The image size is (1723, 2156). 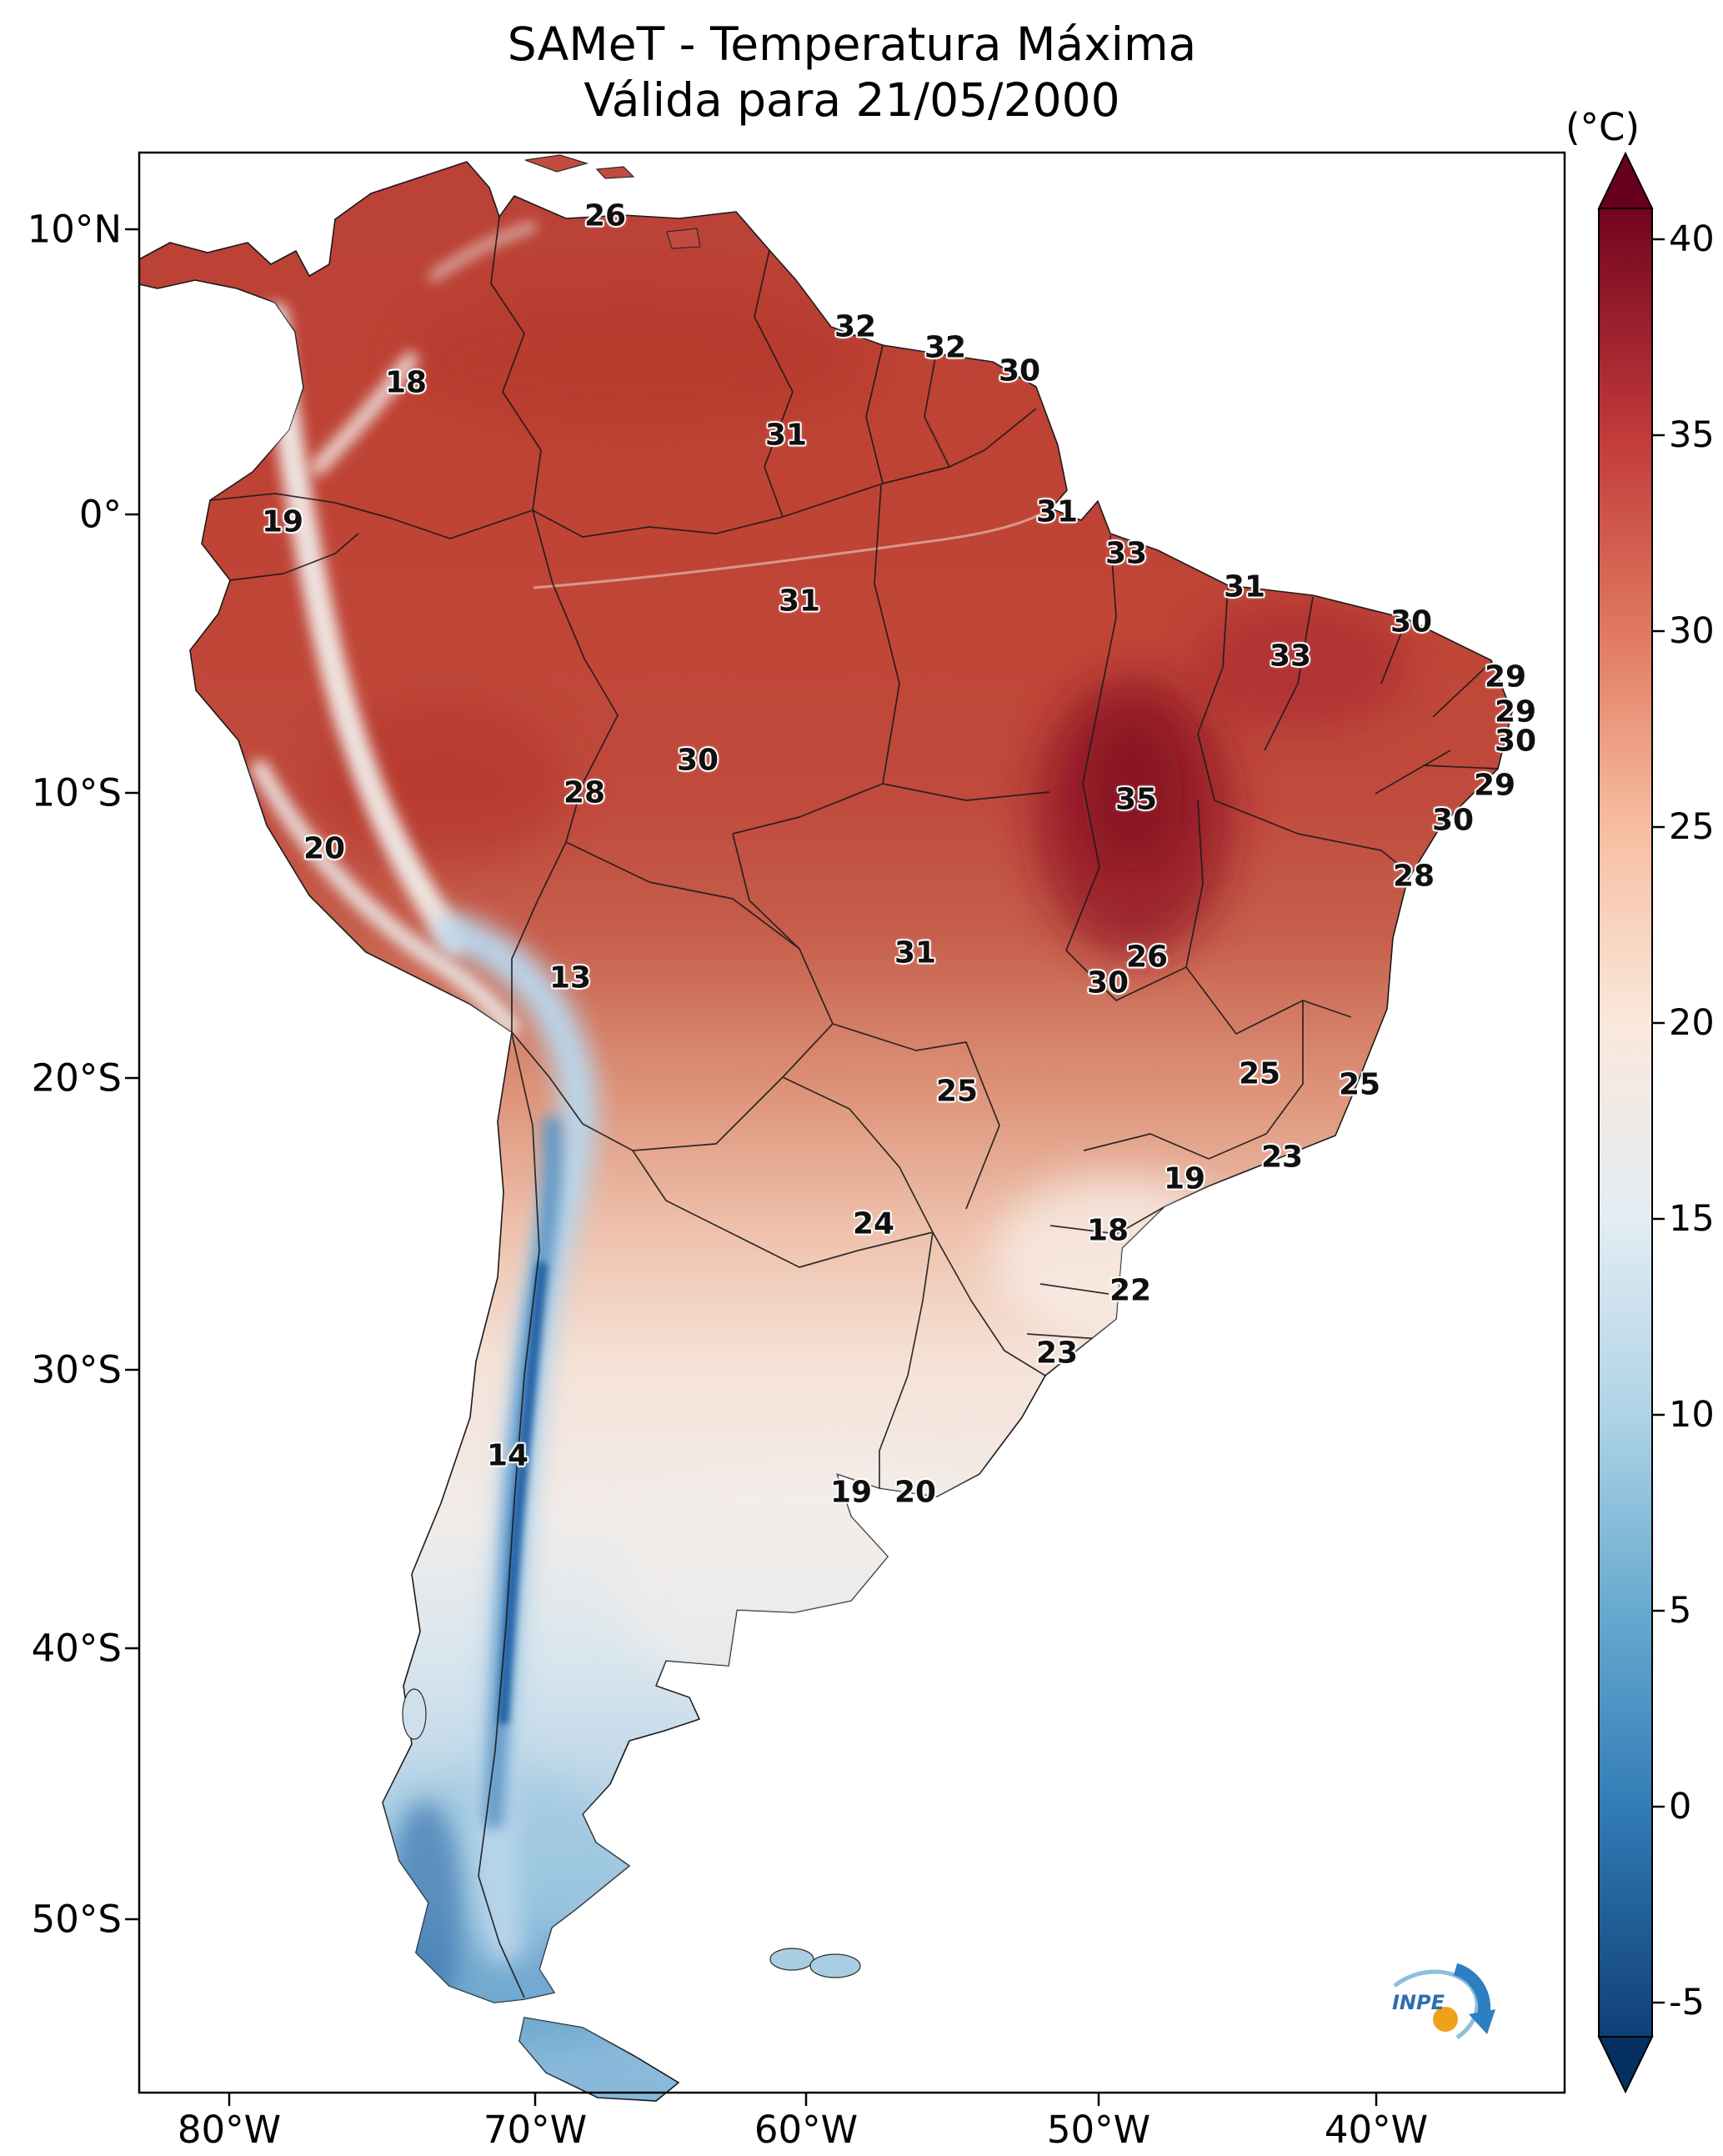 I want to click on colorbar-tick-label: 35, so click(x=1692, y=435).